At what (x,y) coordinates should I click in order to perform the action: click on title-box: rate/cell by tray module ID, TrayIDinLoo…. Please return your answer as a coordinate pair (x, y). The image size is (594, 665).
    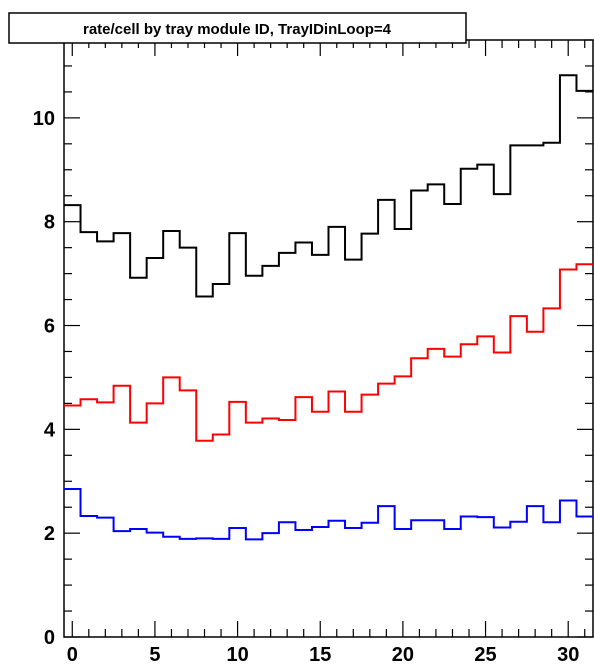
    Looking at the image, I should click on (237, 28).